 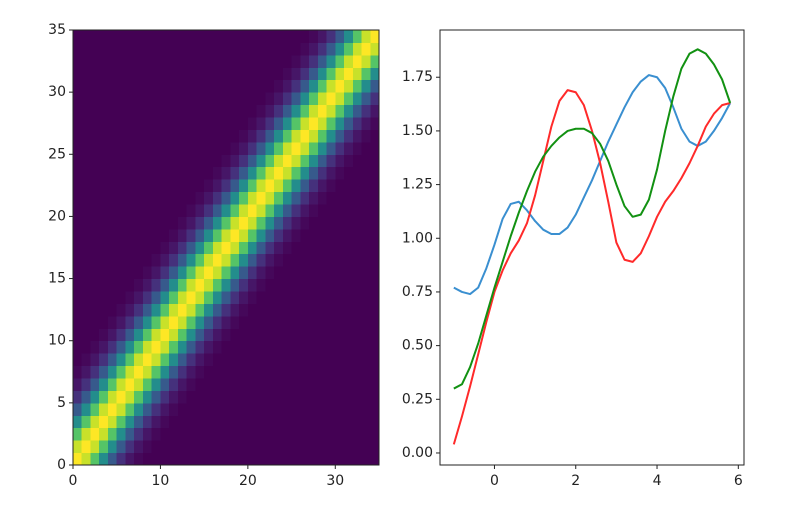 What do you see at coordinates (57, 216) in the screenshot?
I see `y-tick-label: 20` at bounding box center [57, 216].